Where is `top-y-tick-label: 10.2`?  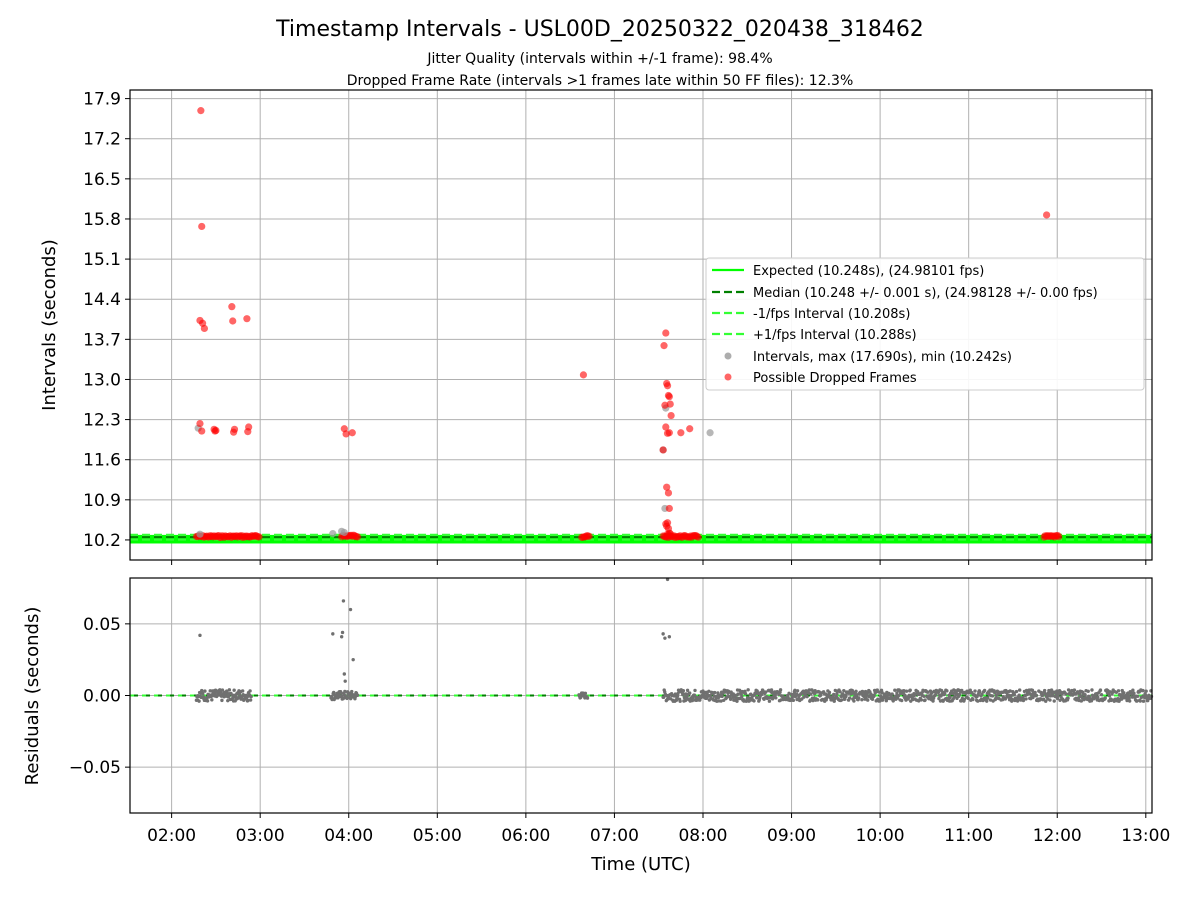 top-y-tick-label: 10.2 is located at coordinates (102, 541).